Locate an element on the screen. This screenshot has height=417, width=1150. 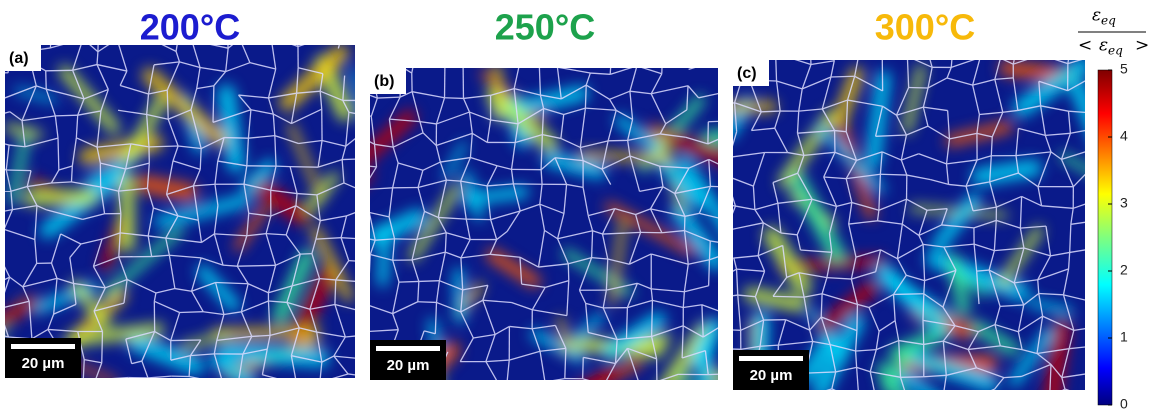
numerator-subscript: eq is located at coordinates (1108, 21).